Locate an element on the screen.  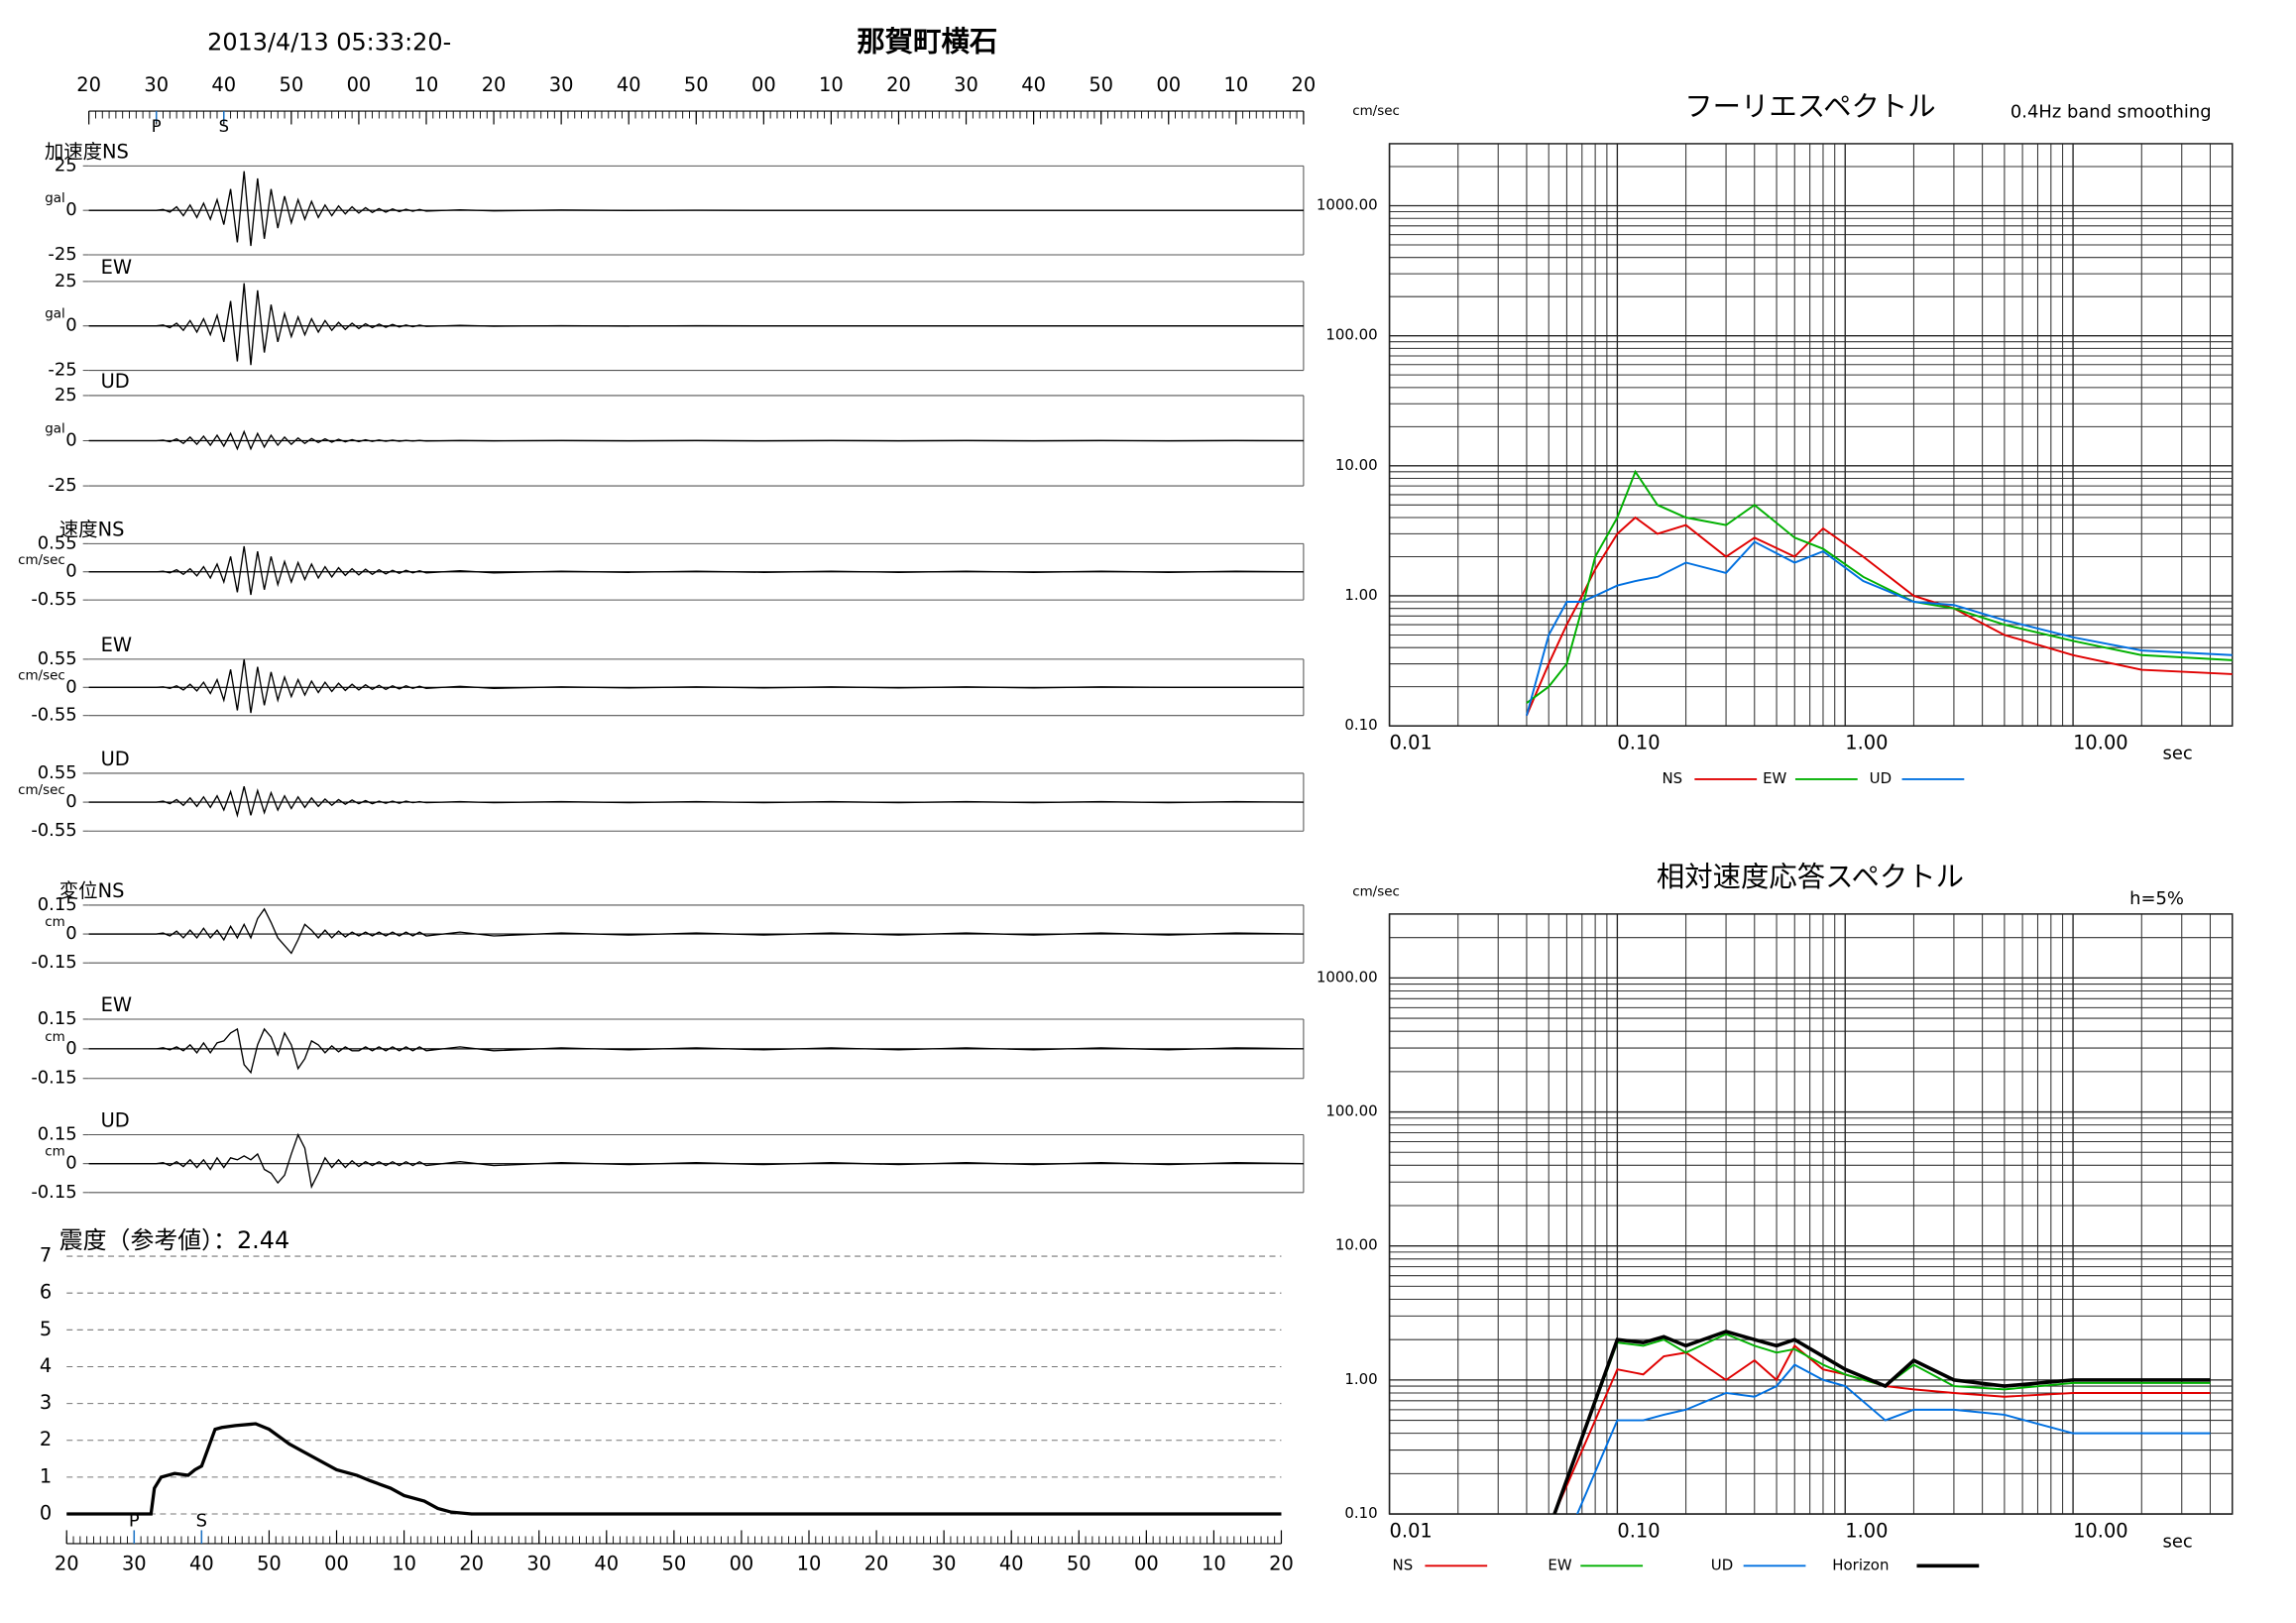
y-tick-label: 0.10 is located at coordinates (1360, 725).